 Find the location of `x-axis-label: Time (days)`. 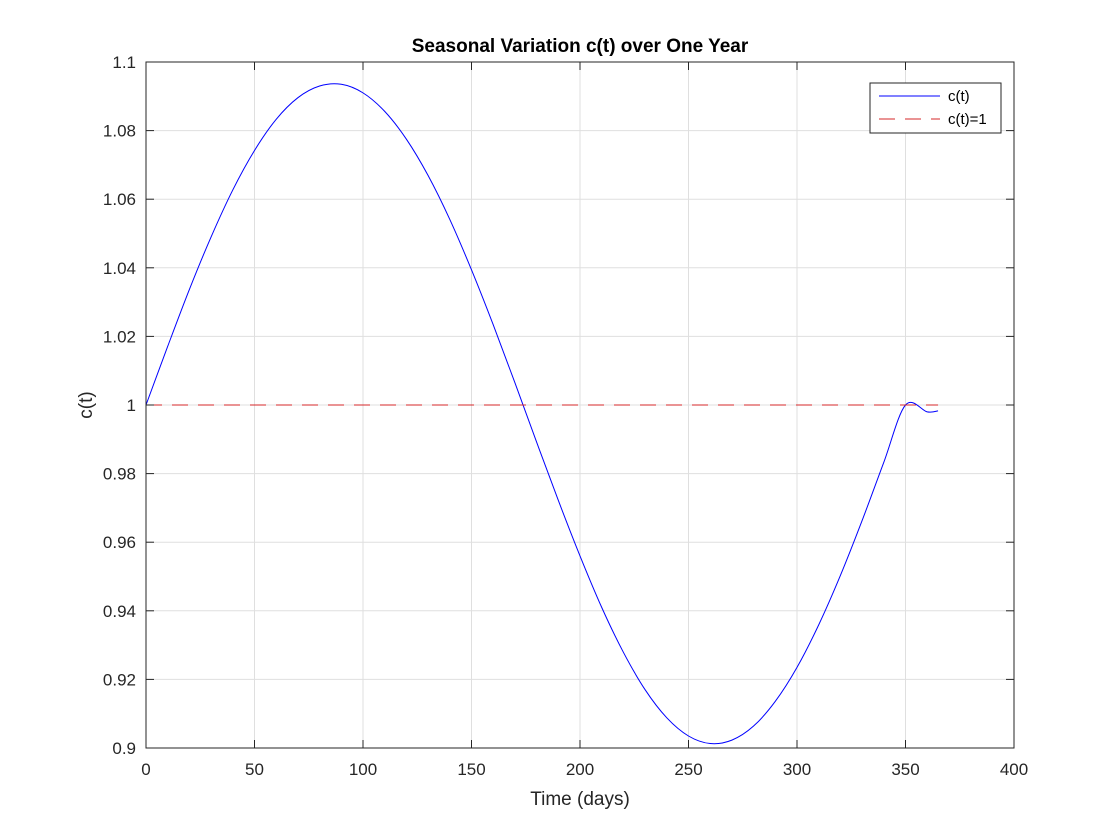

x-axis-label: Time (days) is located at coordinates (580, 799).